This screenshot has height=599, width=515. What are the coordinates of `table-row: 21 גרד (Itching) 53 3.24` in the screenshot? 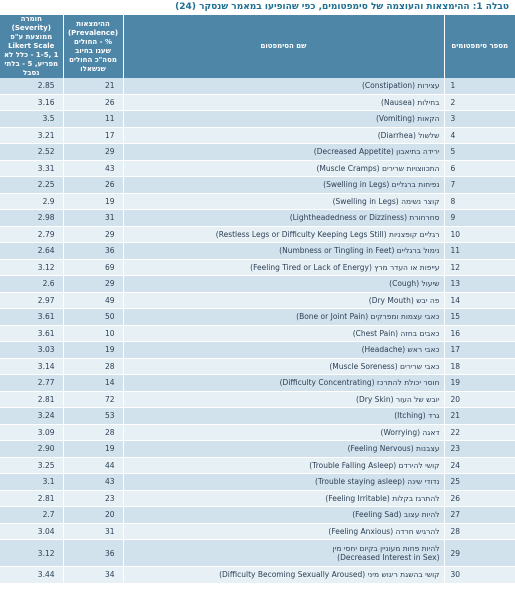 It's located at (257, 416).